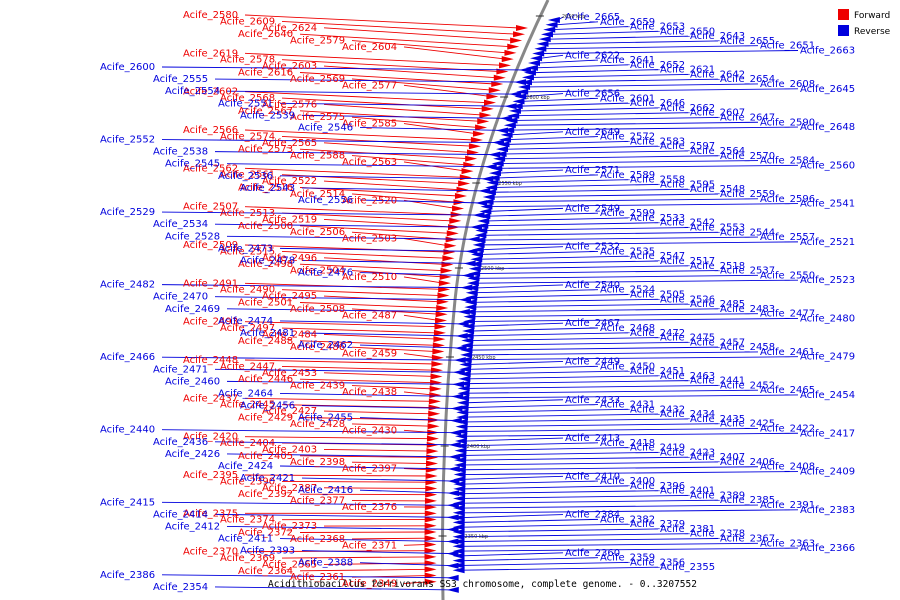  I want to click on reverse-gene-label: Acife_2597, so click(687, 146).